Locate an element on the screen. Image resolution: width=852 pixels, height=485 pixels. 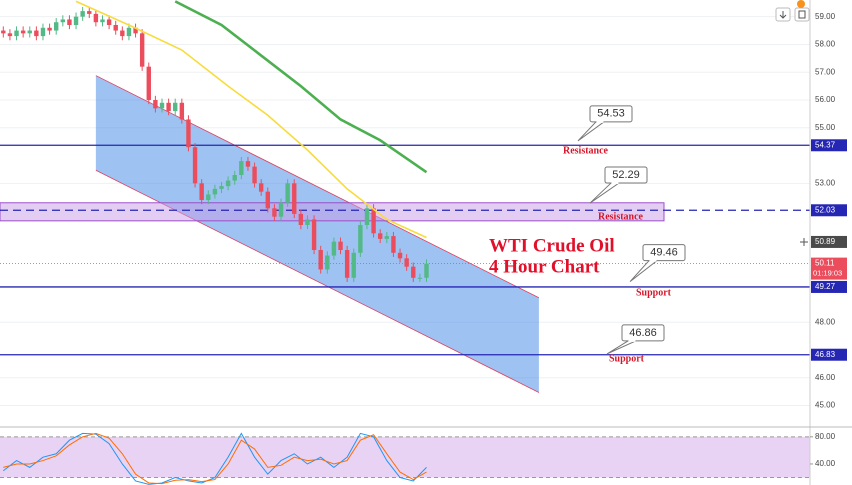
callout-label: 49.46 is located at coordinates (664, 253).